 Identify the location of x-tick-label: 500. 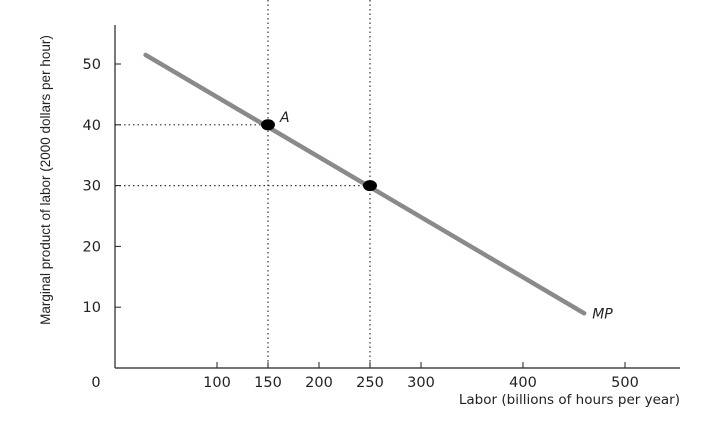
(625, 383).